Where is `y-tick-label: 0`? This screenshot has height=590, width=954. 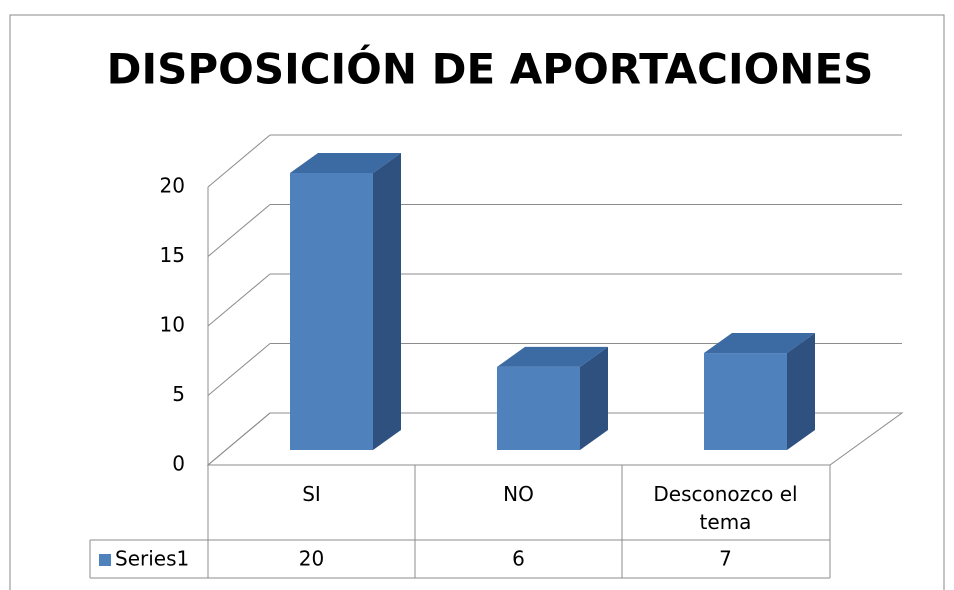 y-tick-label: 0 is located at coordinates (178, 464).